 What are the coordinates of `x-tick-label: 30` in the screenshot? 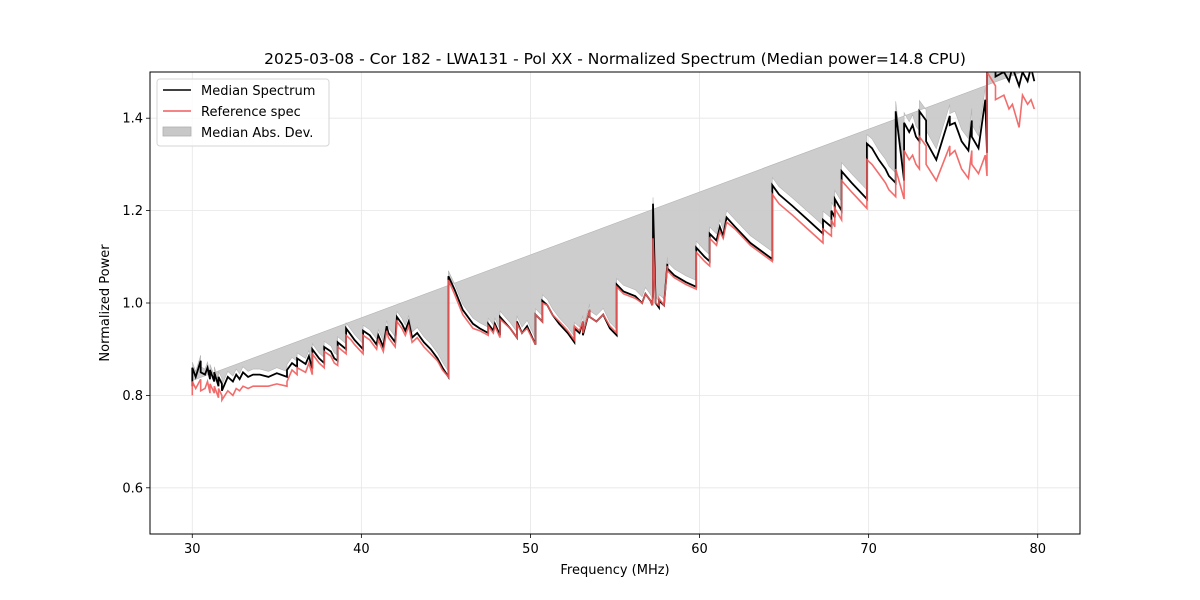 It's located at (192, 549).